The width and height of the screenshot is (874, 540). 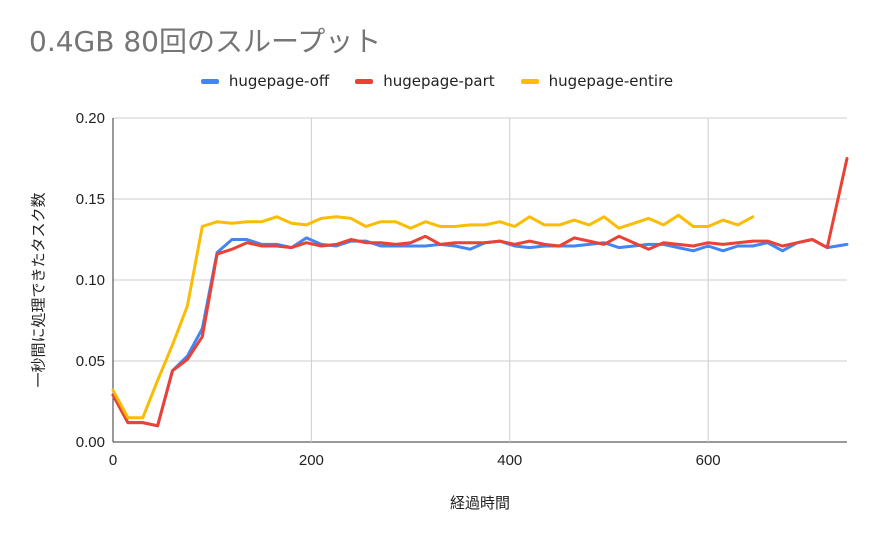 I want to click on legend-item-hugepage-off: hugepage-off, so click(x=265, y=81).